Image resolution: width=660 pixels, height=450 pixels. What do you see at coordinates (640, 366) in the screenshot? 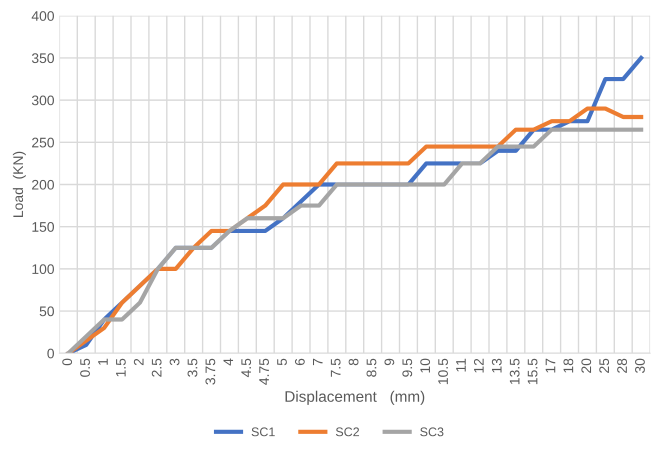
I see `x-tick-label: 30` at bounding box center [640, 366].